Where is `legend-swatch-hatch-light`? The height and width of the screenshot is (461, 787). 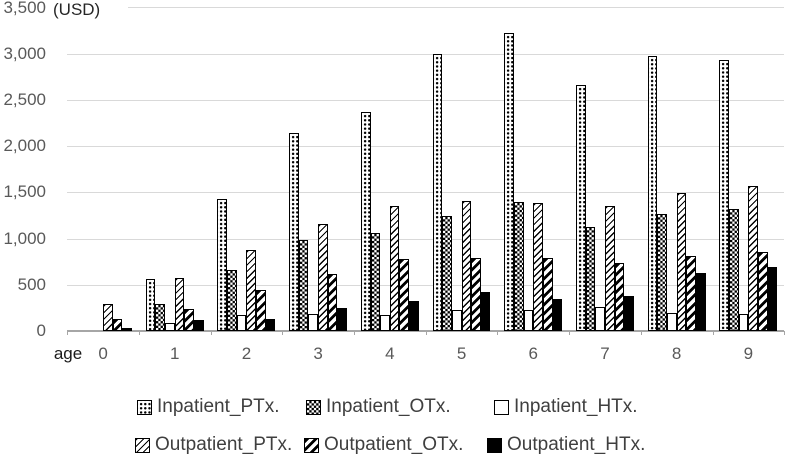
legend-swatch-hatch-light is located at coordinates (142, 445).